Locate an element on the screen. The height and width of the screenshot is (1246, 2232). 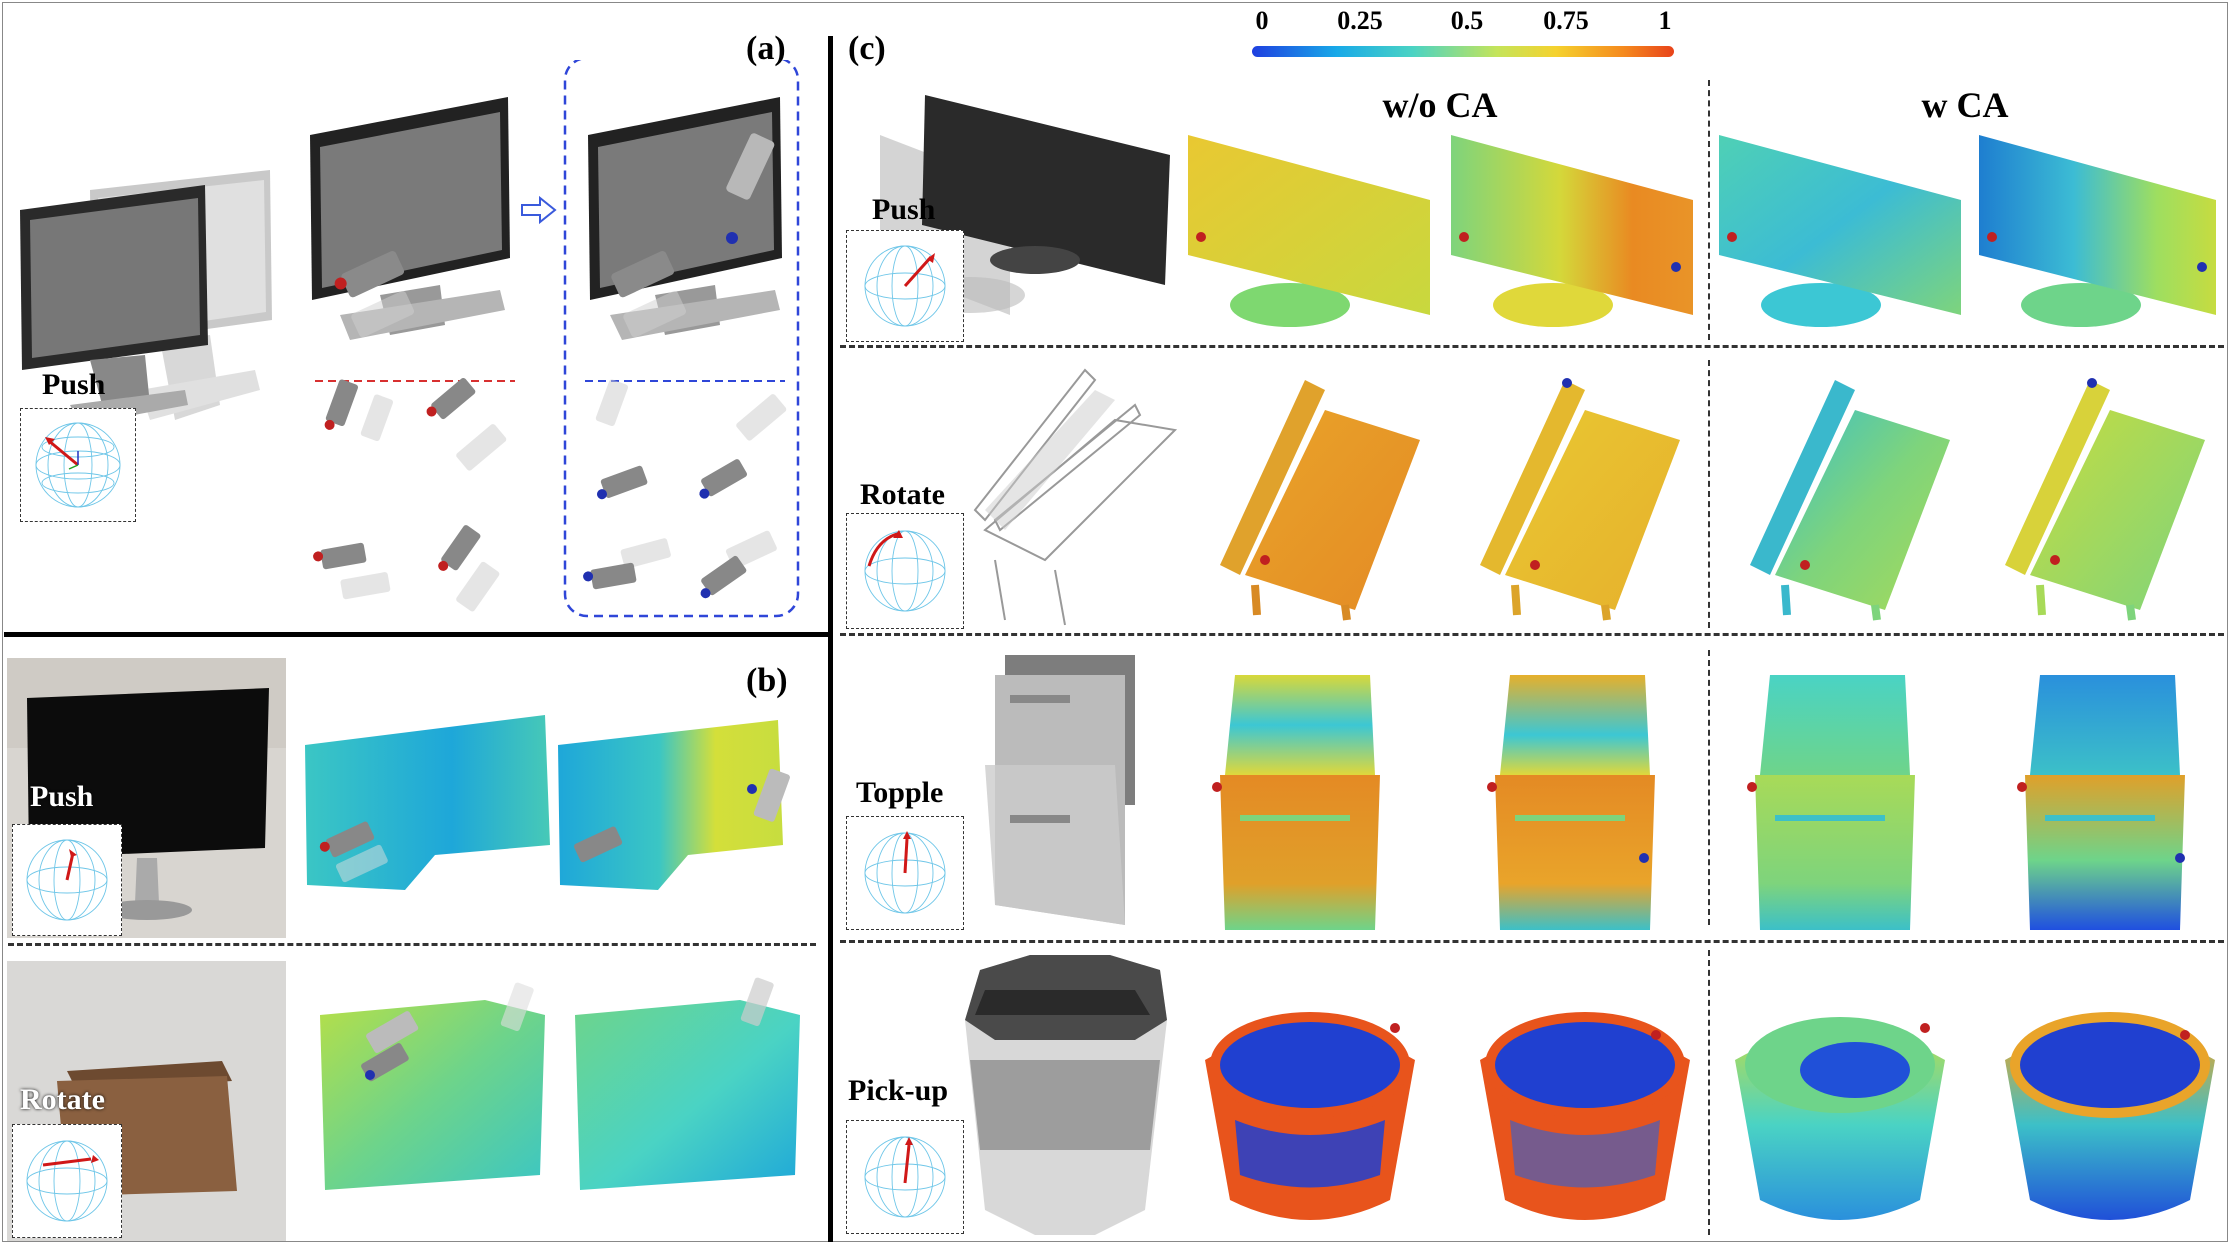
panel-b-label-push: Push is located at coordinates (62, 796).